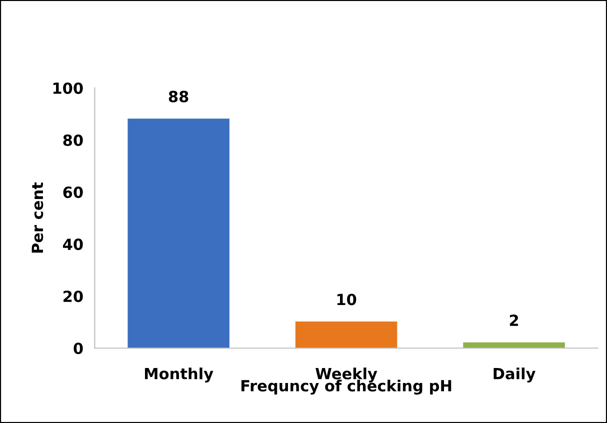 This screenshot has width=607, height=423. I want to click on y-tick-label: 40, so click(73, 244).